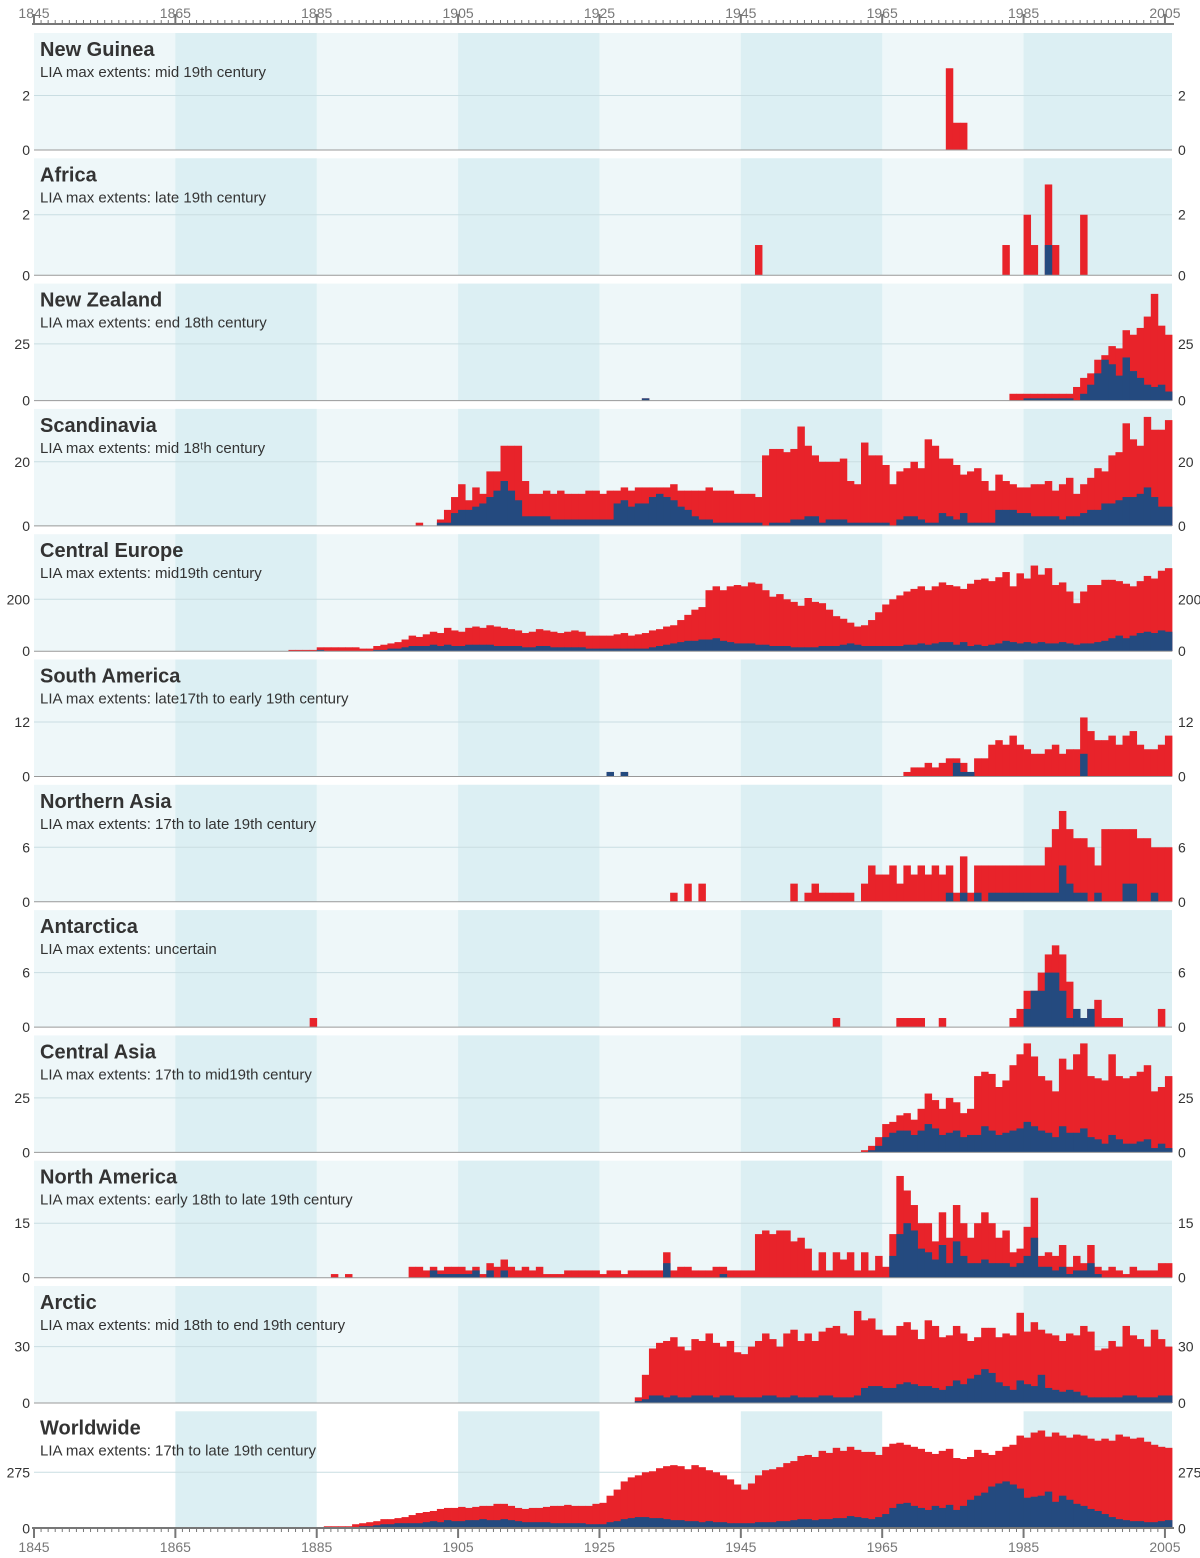  Describe the element at coordinates (1097, 91) in the screenshot. I see `time-band` at that location.